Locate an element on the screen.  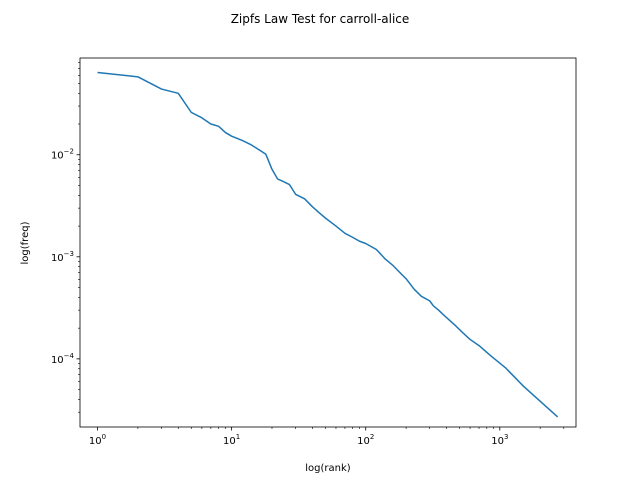
chart-title: Zipfs Law Test for carroll-alice is located at coordinates (320, 19).